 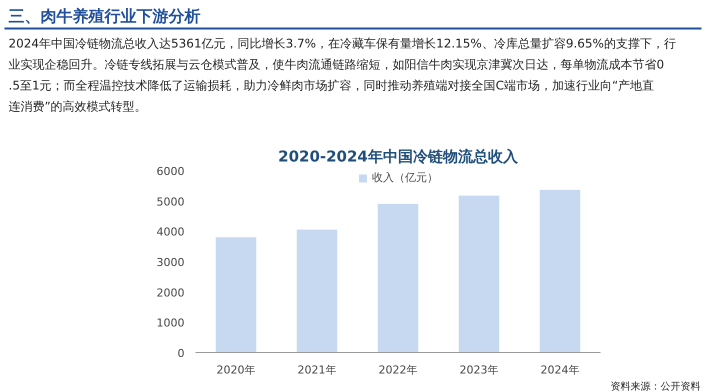 What do you see at coordinates (170, 232) in the screenshot?
I see `y-tick-label: 4000` at bounding box center [170, 232].